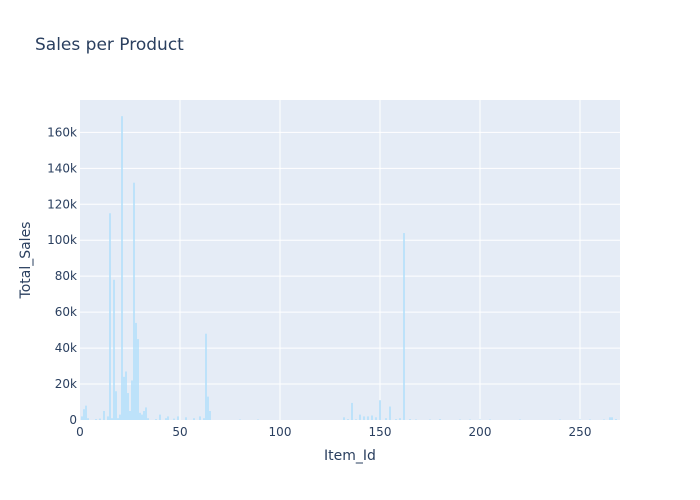 The height and width of the screenshot is (500, 700). Describe the element at coordinates (62, 168) in the screenshot. I see `y-tick-label: 140k` at that location.